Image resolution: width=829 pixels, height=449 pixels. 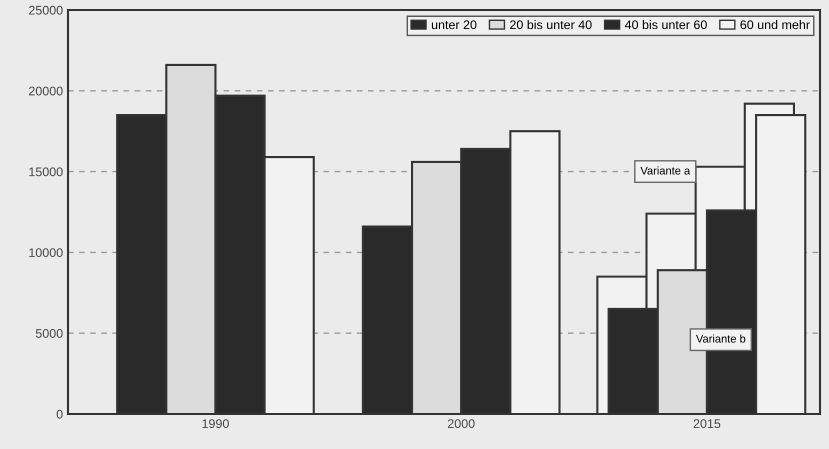 I want to click on y-tick-label: 25000, so click(x=46, y=10).